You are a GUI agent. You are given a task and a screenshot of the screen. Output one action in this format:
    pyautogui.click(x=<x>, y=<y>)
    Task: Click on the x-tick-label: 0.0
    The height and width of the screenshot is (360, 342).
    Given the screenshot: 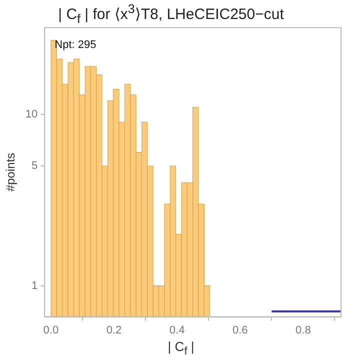 What is the action you would take?
    pyautogui.click(x=51, y=330)
    